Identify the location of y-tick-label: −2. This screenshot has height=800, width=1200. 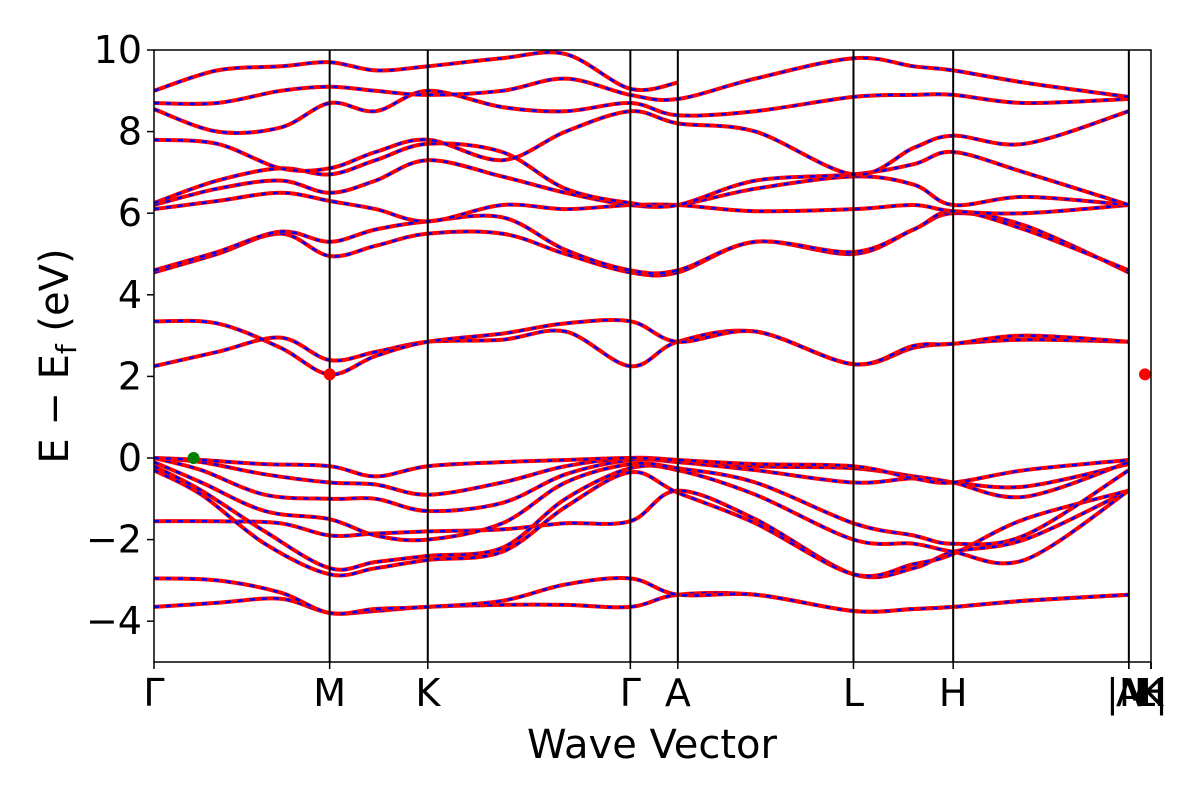
(114, 540).